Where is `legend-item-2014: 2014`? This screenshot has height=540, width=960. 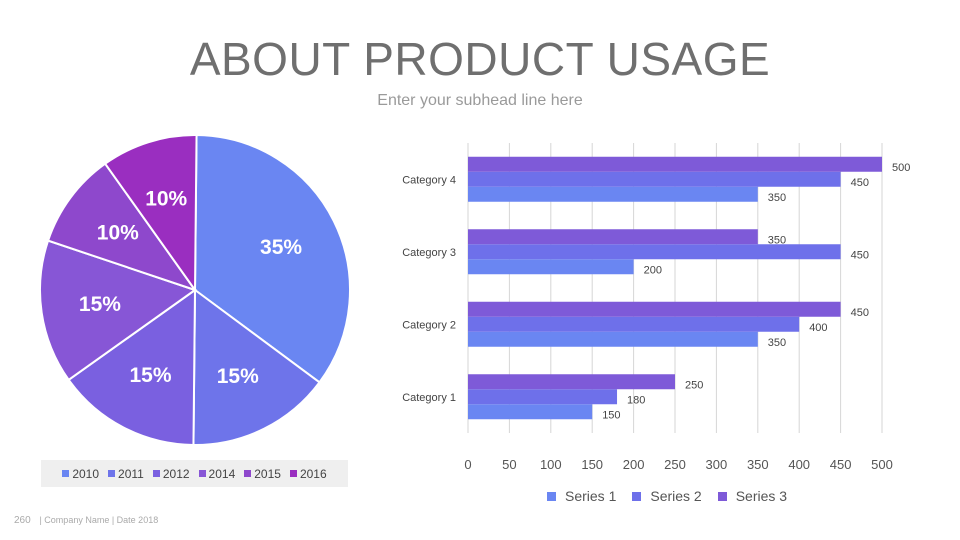 legend-item-2014: 2014 is located at coordinates (217, 473).